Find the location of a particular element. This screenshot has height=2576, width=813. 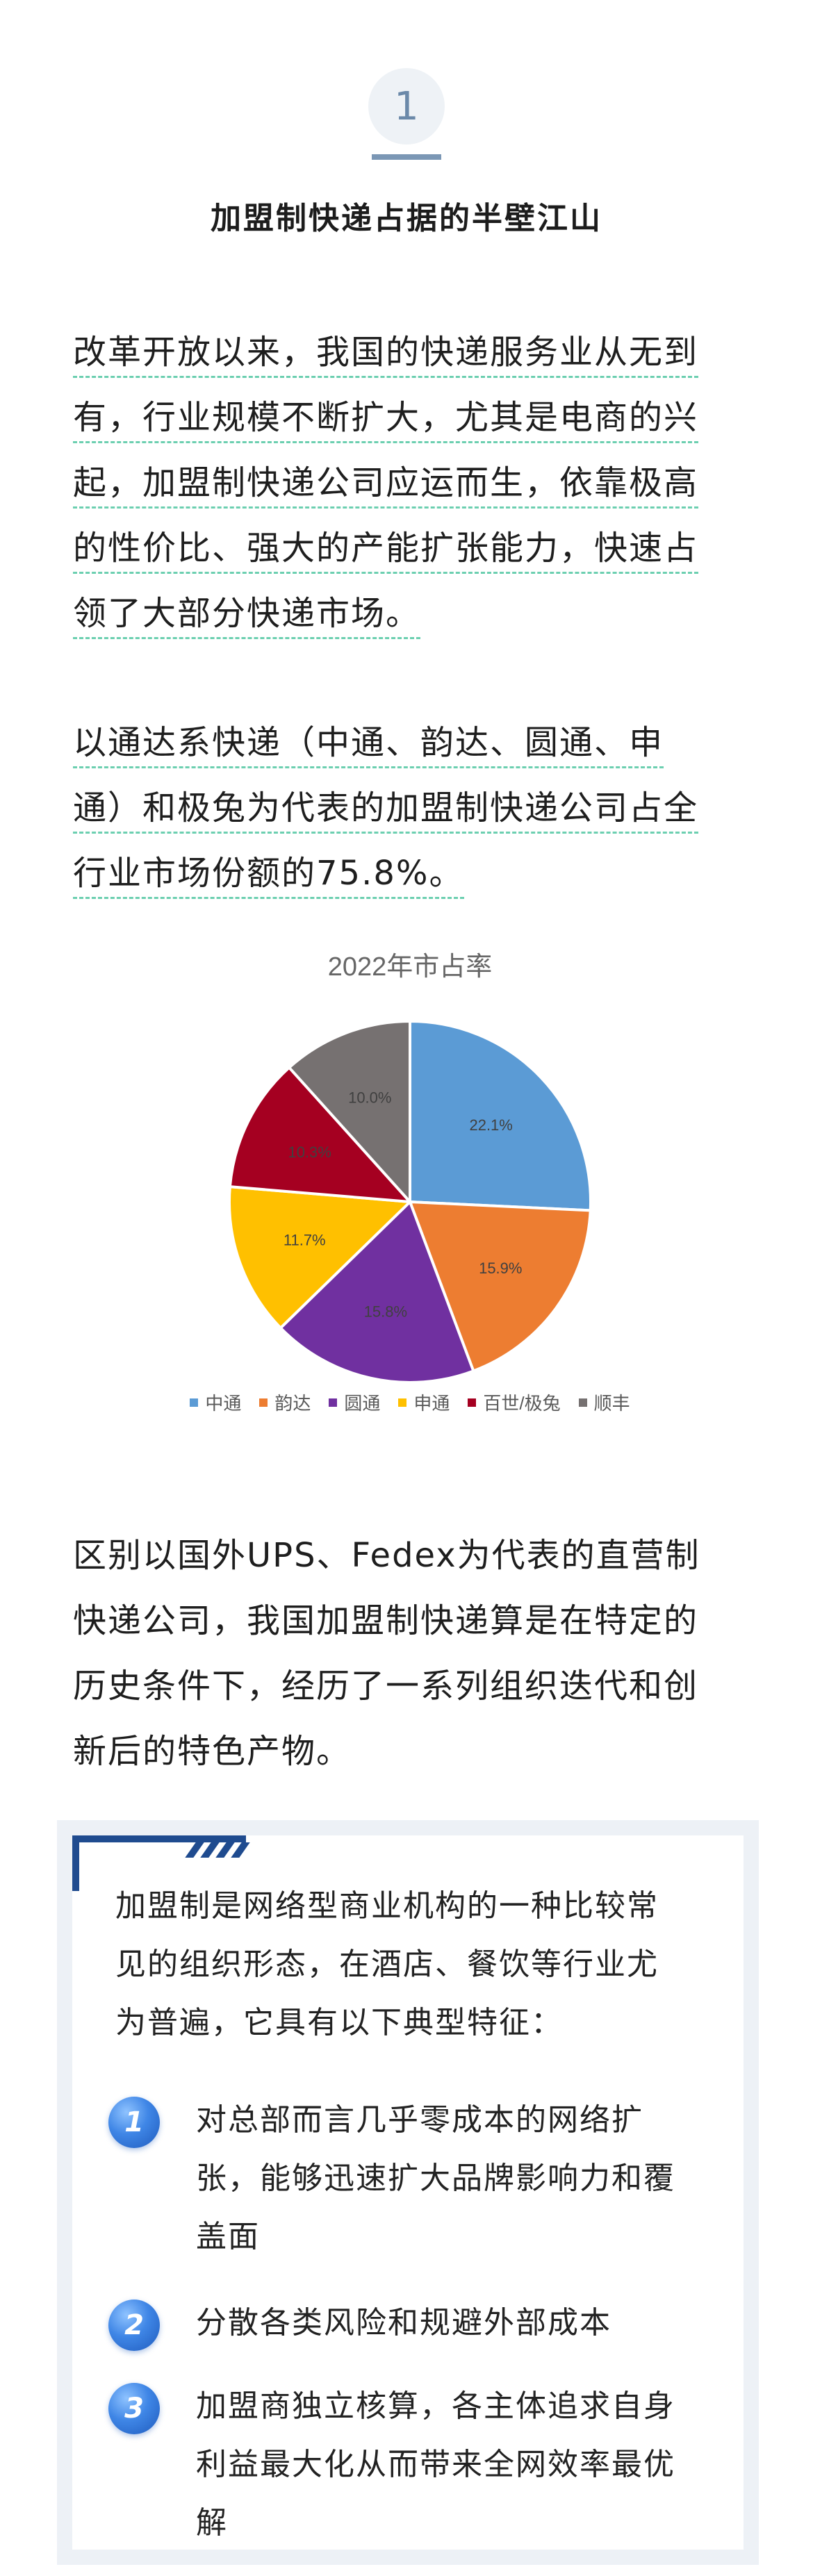

feature-line: 对总部而言几乎零成本的网络扩 is located at coordinates (419, 2120).